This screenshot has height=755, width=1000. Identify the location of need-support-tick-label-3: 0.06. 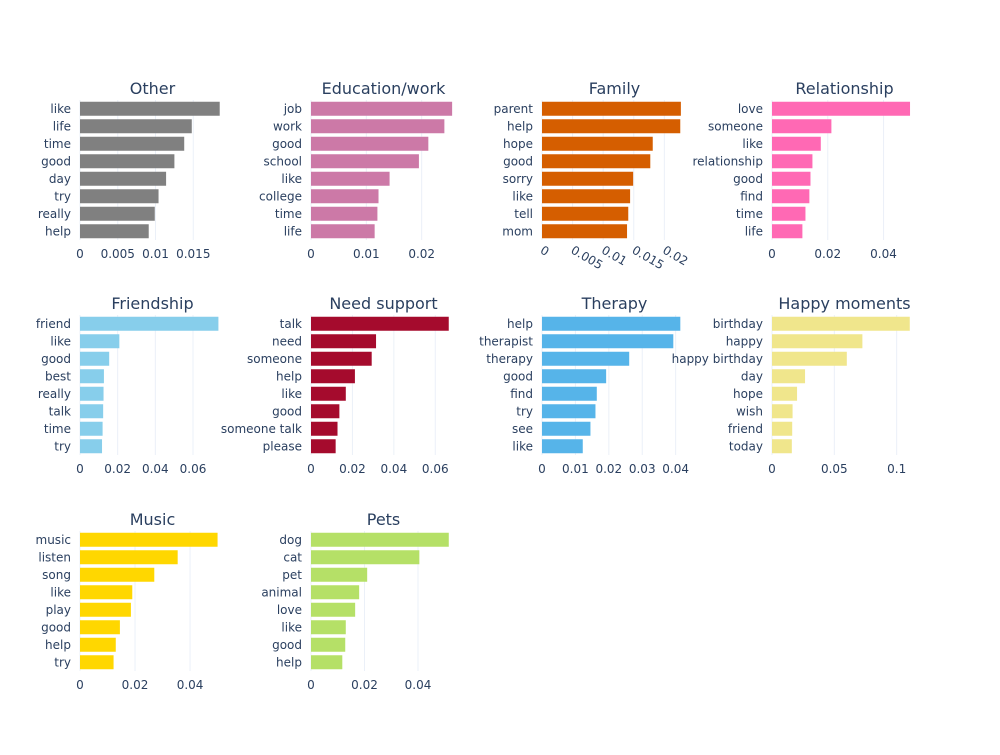
(435, 469).